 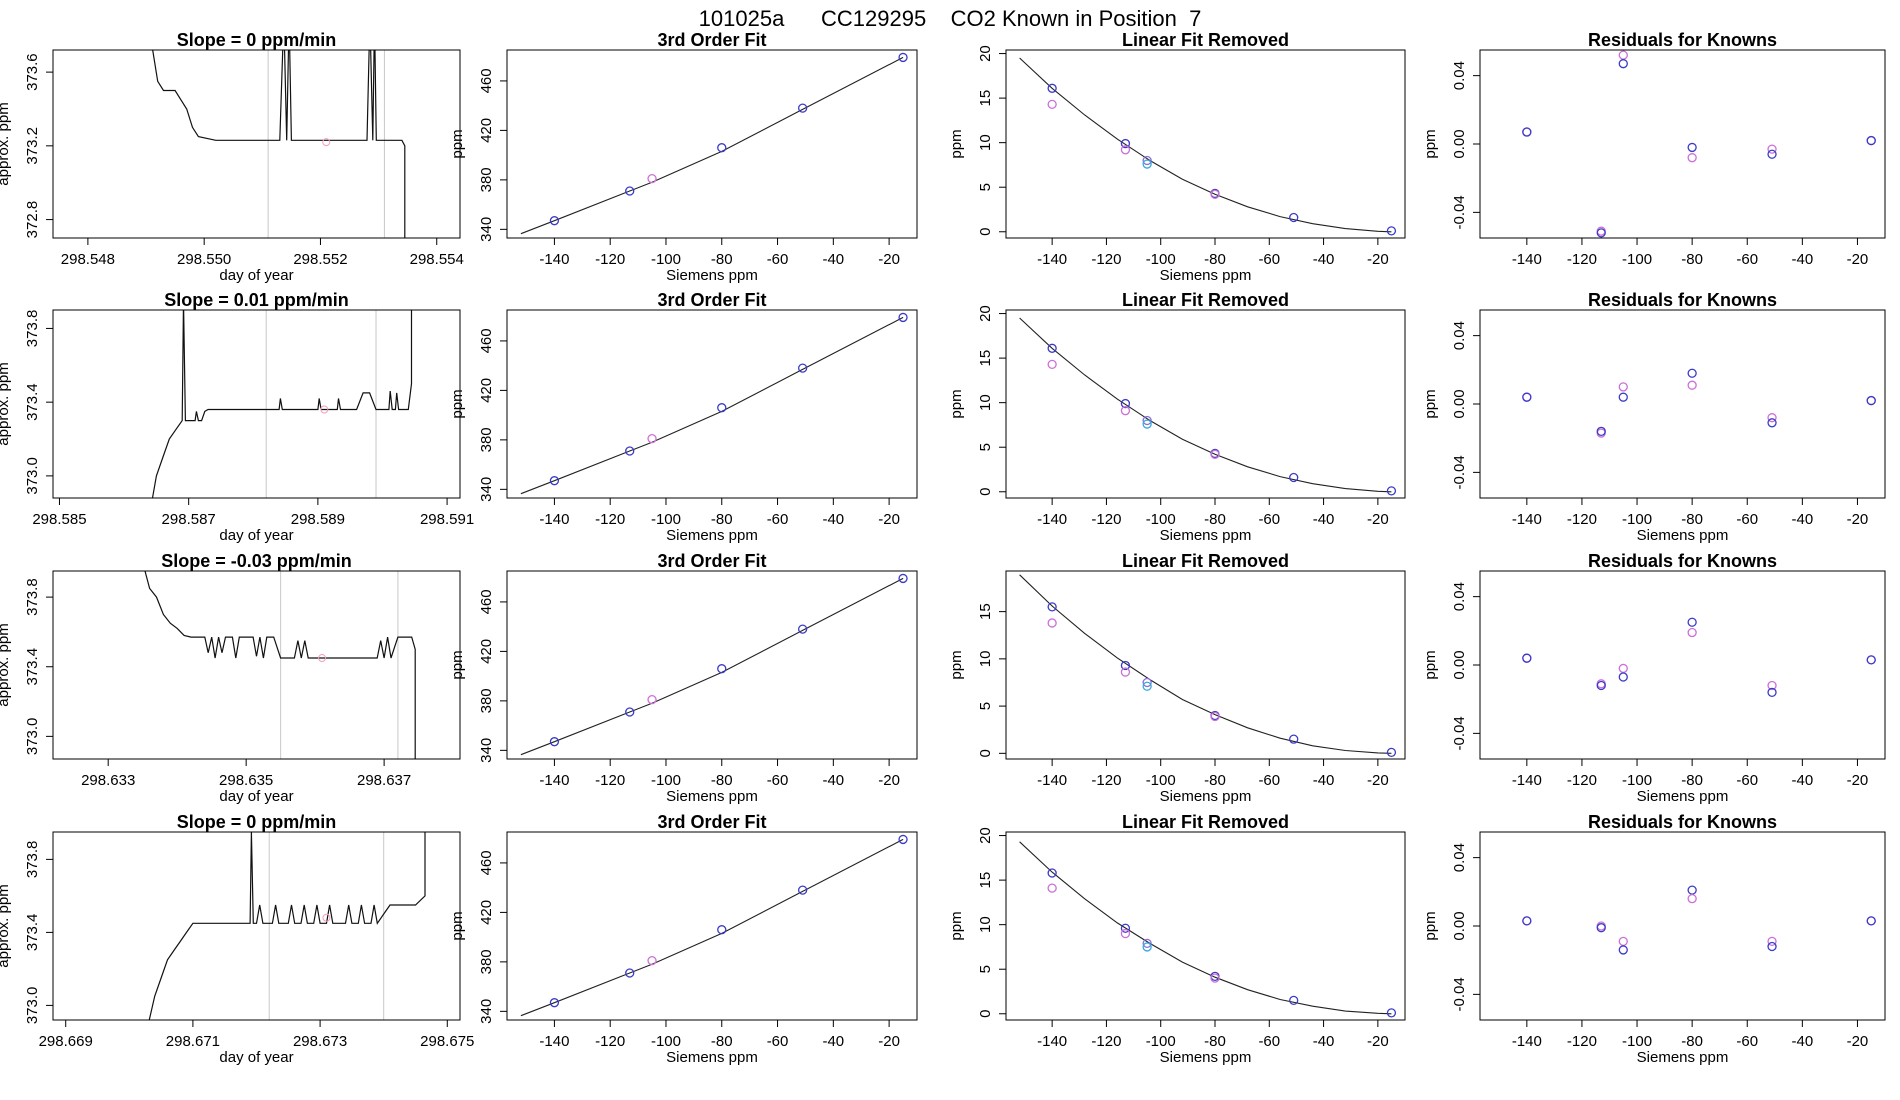 I want to click on y-tick-label: 0.00, so click(x=1459, y=403).